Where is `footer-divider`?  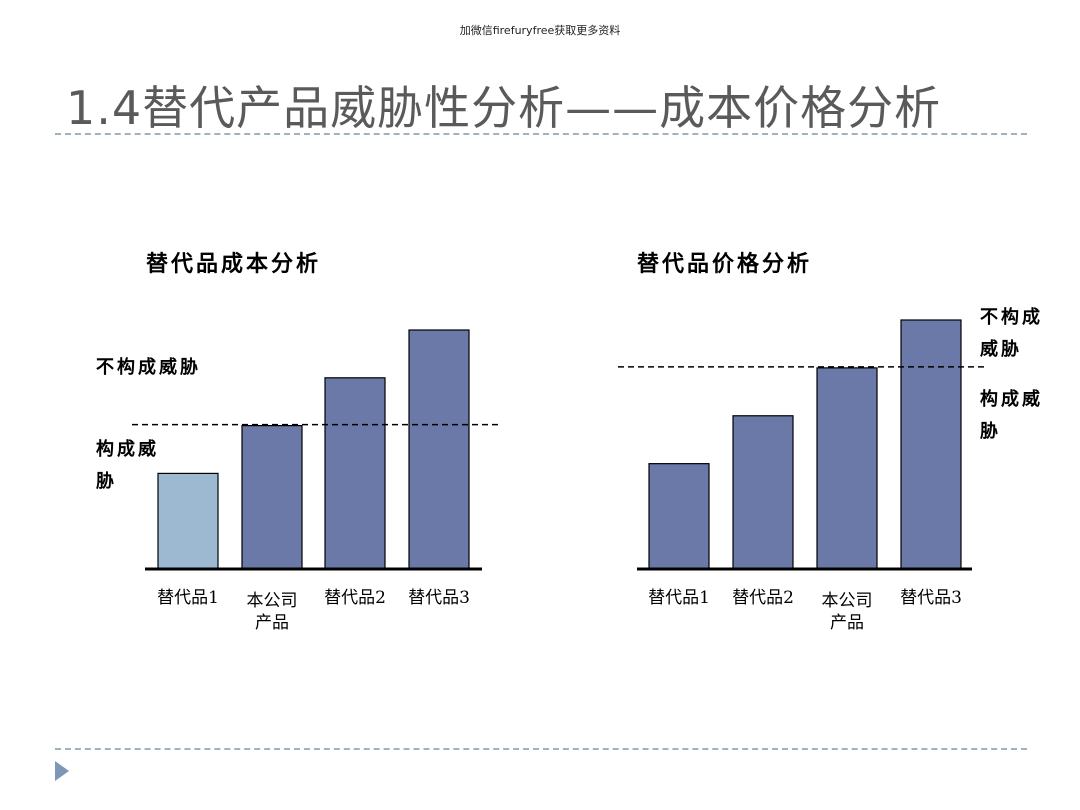
footer-divider is located at coordinates (541, 749).